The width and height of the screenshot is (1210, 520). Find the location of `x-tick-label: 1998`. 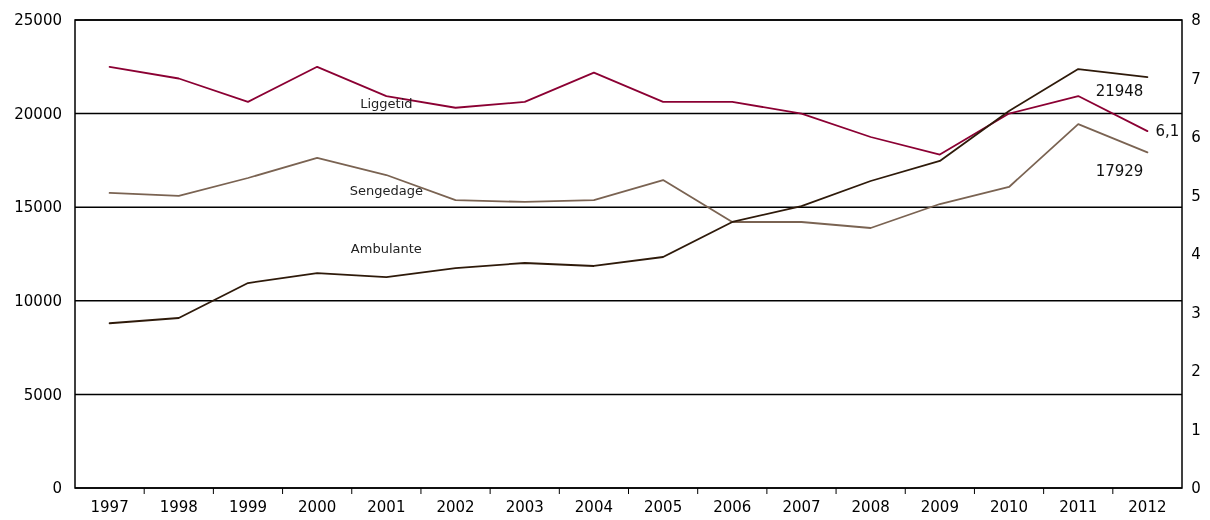

x-tick-label: 1998 is located at coordinates (178, 507).